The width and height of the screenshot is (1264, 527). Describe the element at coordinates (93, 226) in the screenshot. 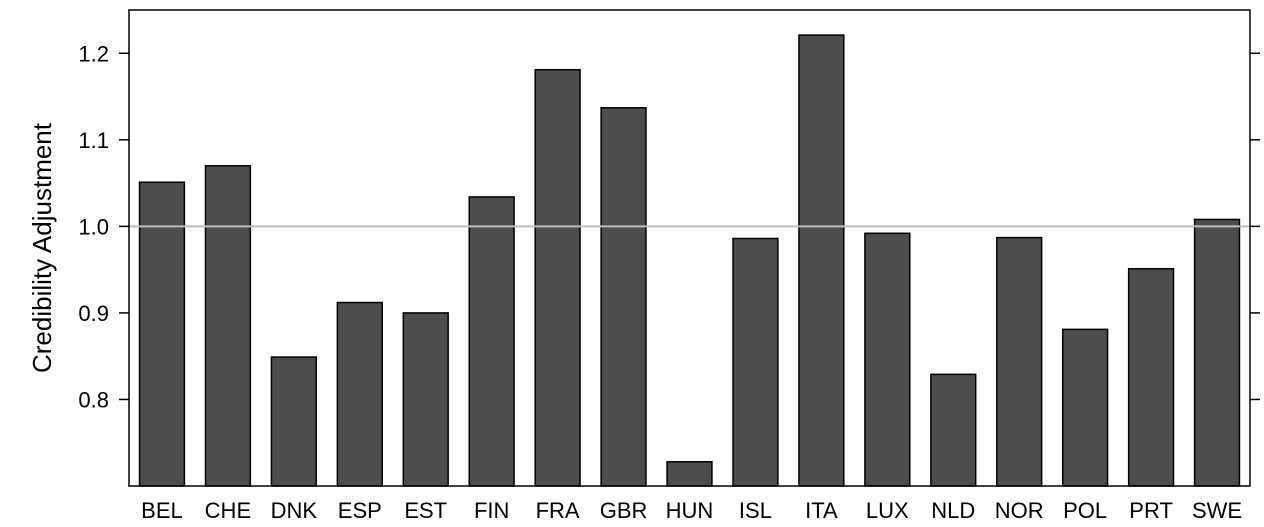

I see `y-tick-label: 1.0` at that location.